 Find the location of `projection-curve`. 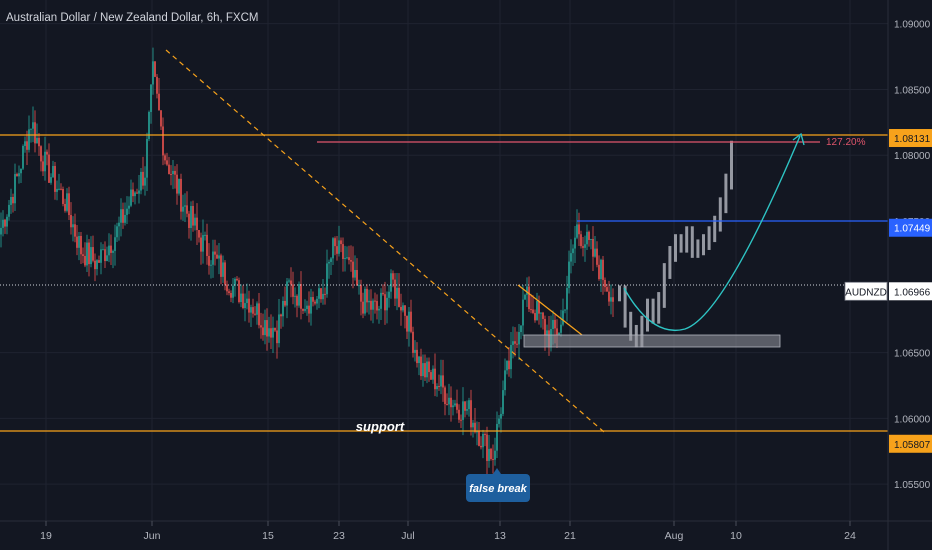

projection-curve is located at coordinates (712, 233).